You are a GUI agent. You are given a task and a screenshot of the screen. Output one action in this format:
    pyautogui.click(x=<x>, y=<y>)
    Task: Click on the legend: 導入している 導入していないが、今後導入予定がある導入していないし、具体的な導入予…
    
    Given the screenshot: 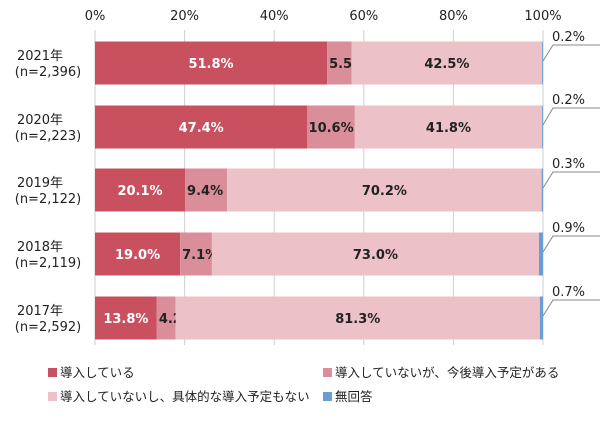 What is the action you would take?
    pyautogui.click(x=303, y=384)
    